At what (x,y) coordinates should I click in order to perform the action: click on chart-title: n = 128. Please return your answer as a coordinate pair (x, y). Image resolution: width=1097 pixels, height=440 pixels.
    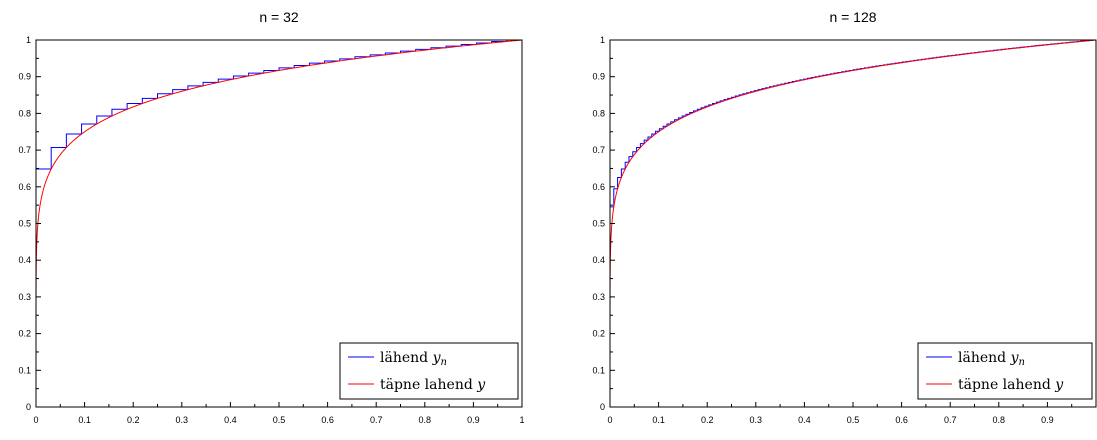
    Looking at the image, I should click on (852, 17).